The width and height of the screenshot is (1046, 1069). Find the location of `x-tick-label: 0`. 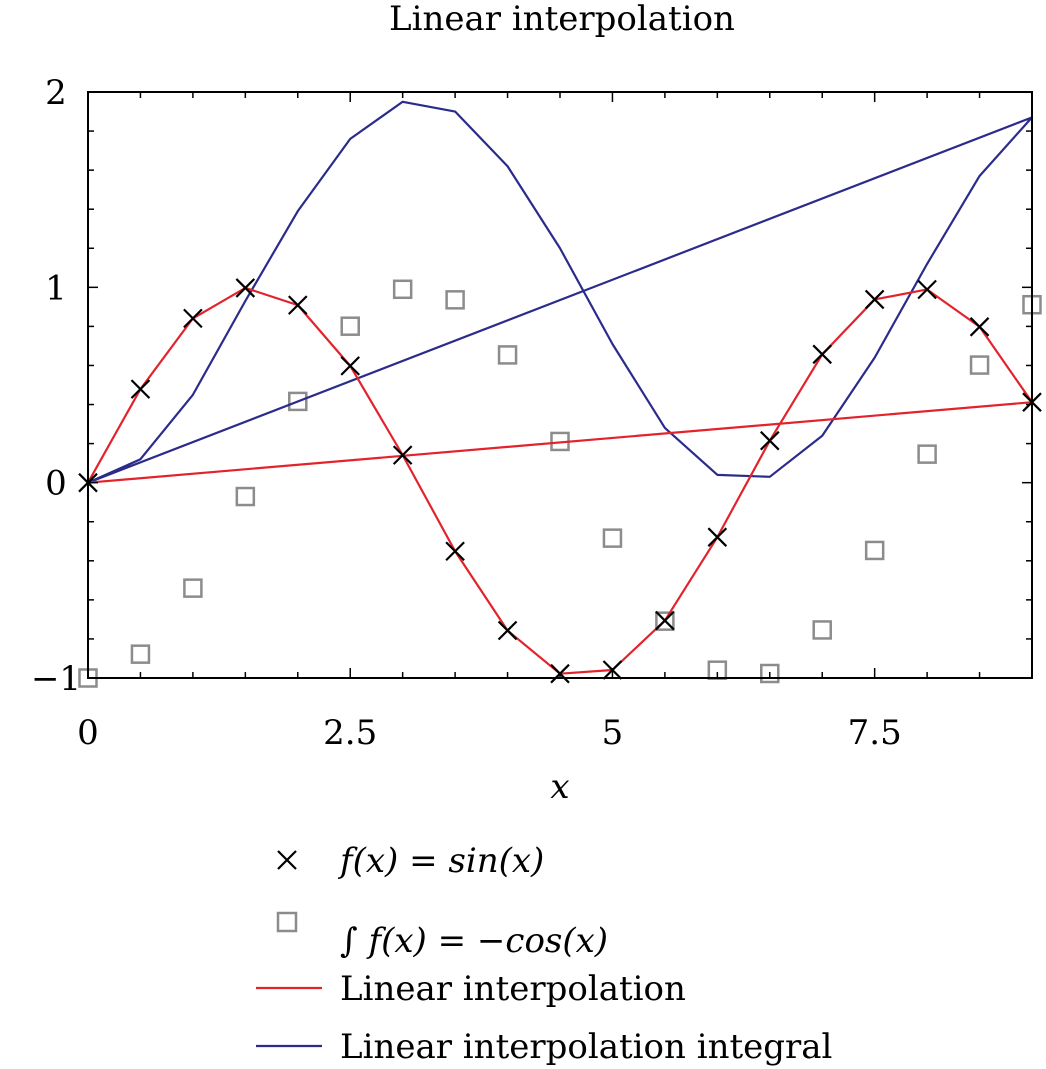

x-tick-label: 0 is located at coordinates (88, 733).